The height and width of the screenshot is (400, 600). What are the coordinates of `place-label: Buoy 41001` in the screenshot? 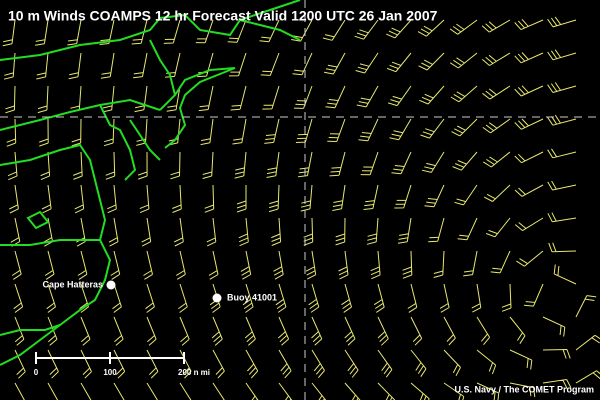 It's located at (252, 297).